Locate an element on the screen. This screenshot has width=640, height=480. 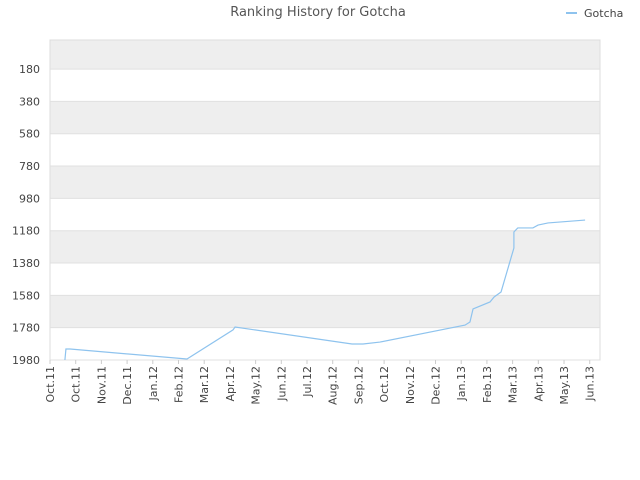
x-tick-label: Nov.11 is located at coordinates (101, 385).